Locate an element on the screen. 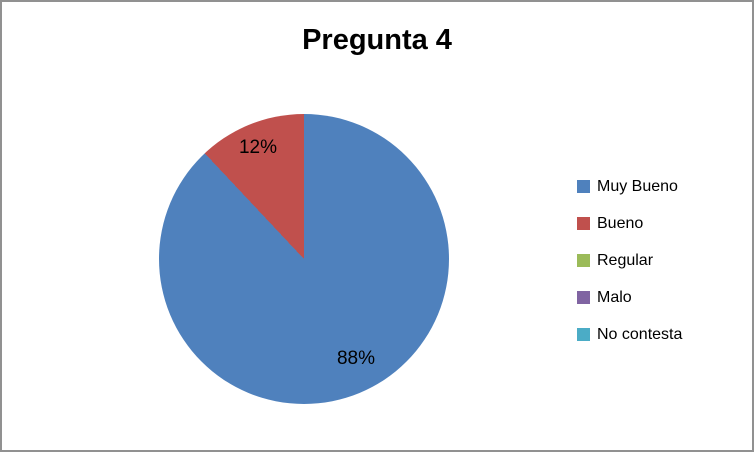 The width and height of the screenshot is (754, 452). legend-item-bueno: Bueno is located at coordinates (629, 223).